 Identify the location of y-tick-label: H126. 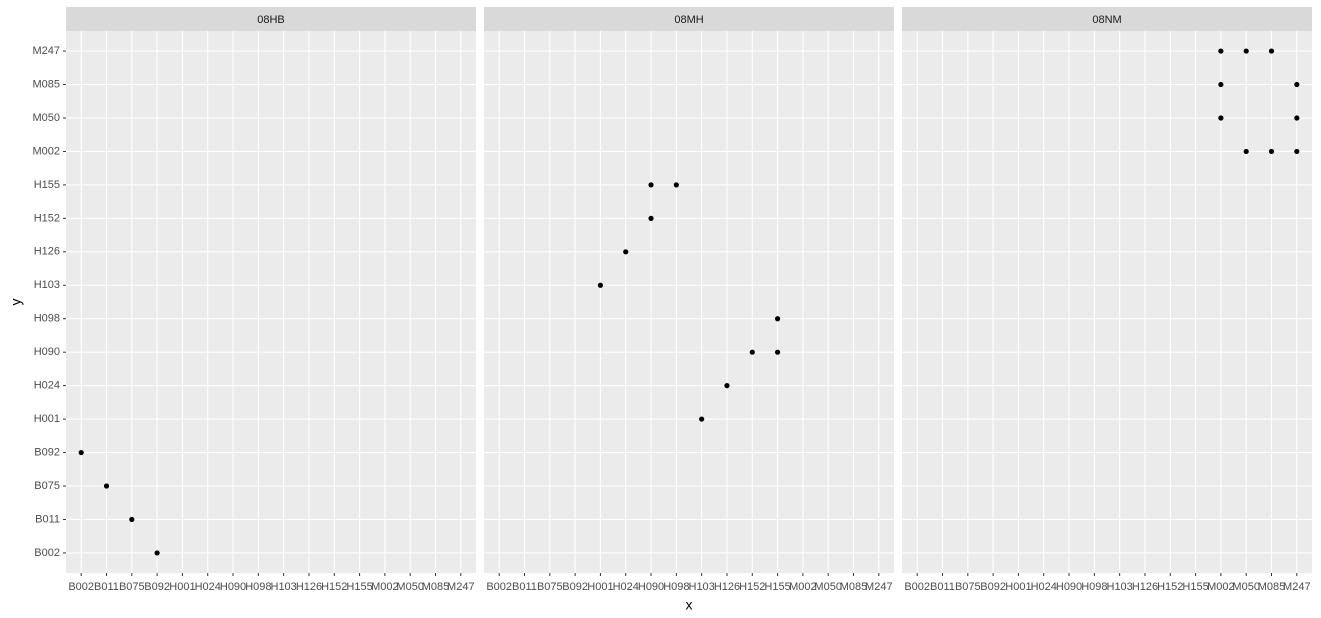
(47, 252).